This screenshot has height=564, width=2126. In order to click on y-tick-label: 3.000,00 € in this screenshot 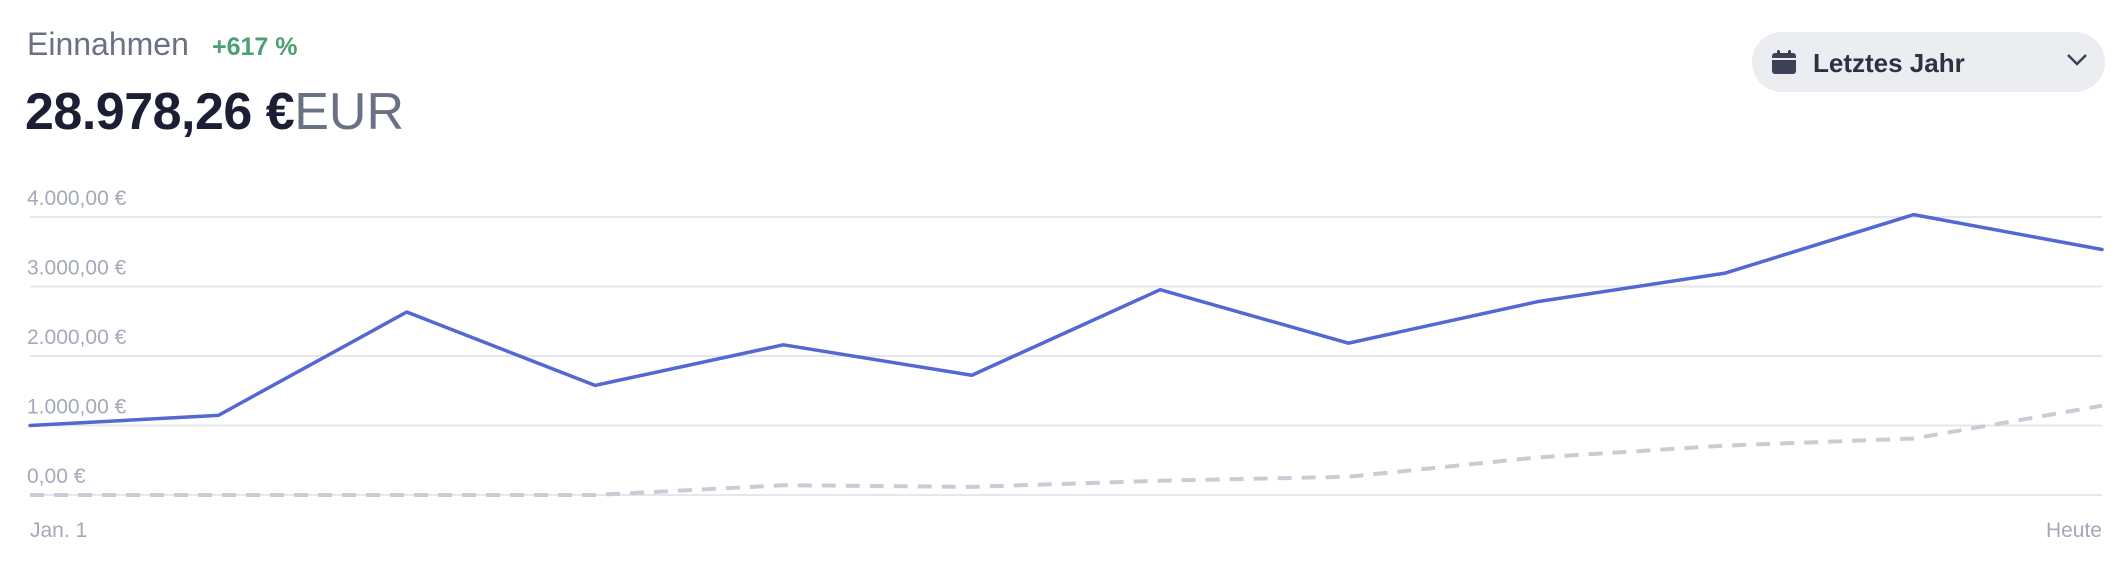, I will do `click(77, 268)`.